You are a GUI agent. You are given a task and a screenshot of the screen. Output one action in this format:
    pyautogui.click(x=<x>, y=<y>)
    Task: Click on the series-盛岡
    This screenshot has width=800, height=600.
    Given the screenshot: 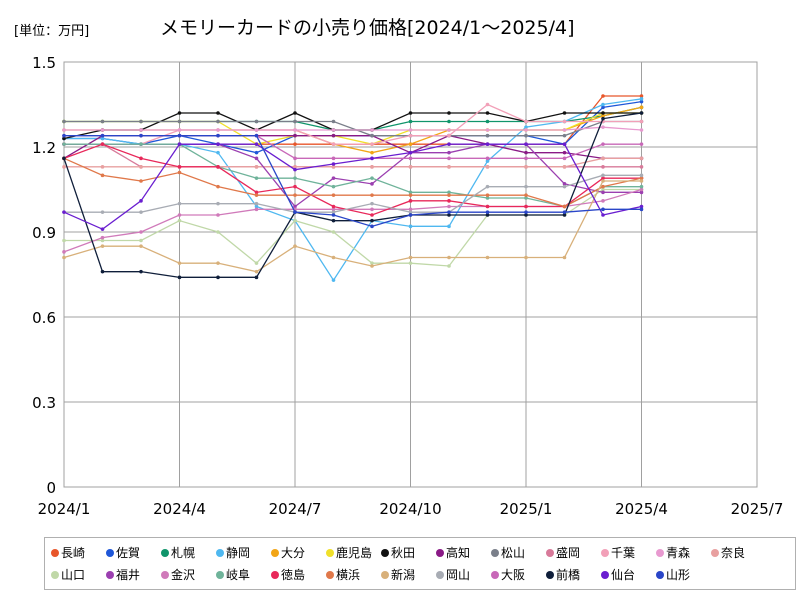 What is the action you would take?
    pyautogui.click(x=353, y=155)
    